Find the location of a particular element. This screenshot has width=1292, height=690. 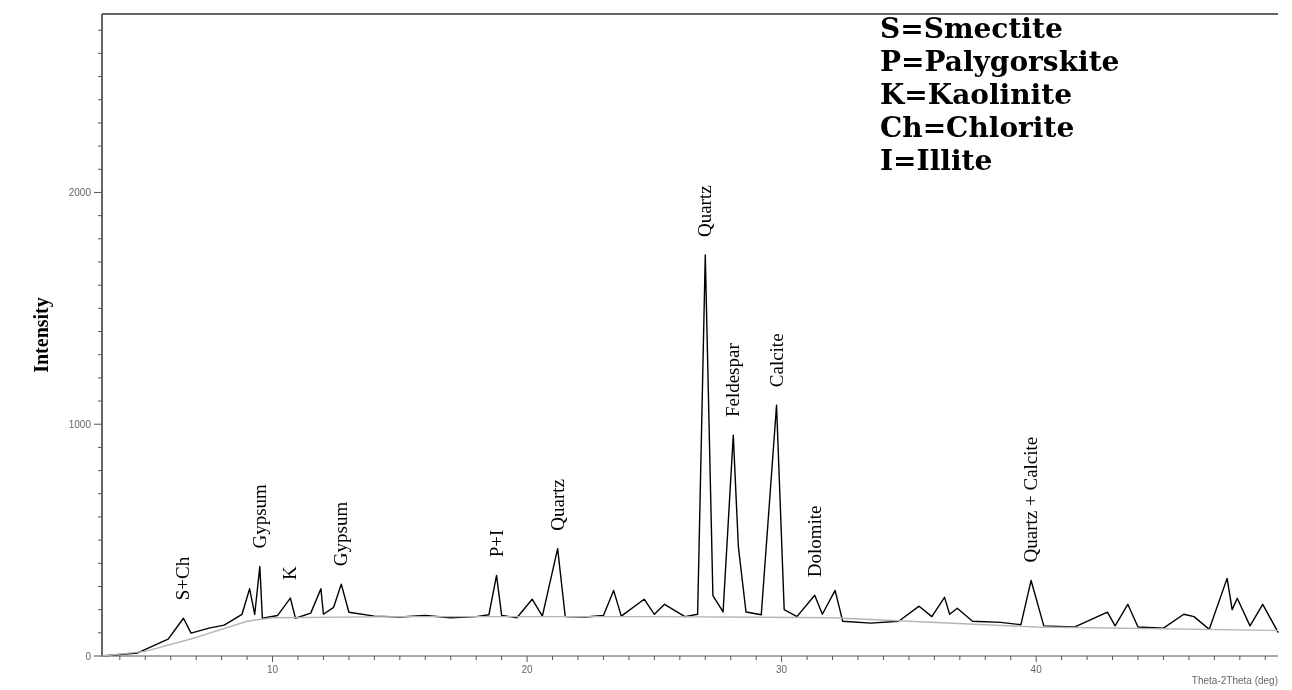

x-tick-label: 20 is located at coordinates (527, 669).